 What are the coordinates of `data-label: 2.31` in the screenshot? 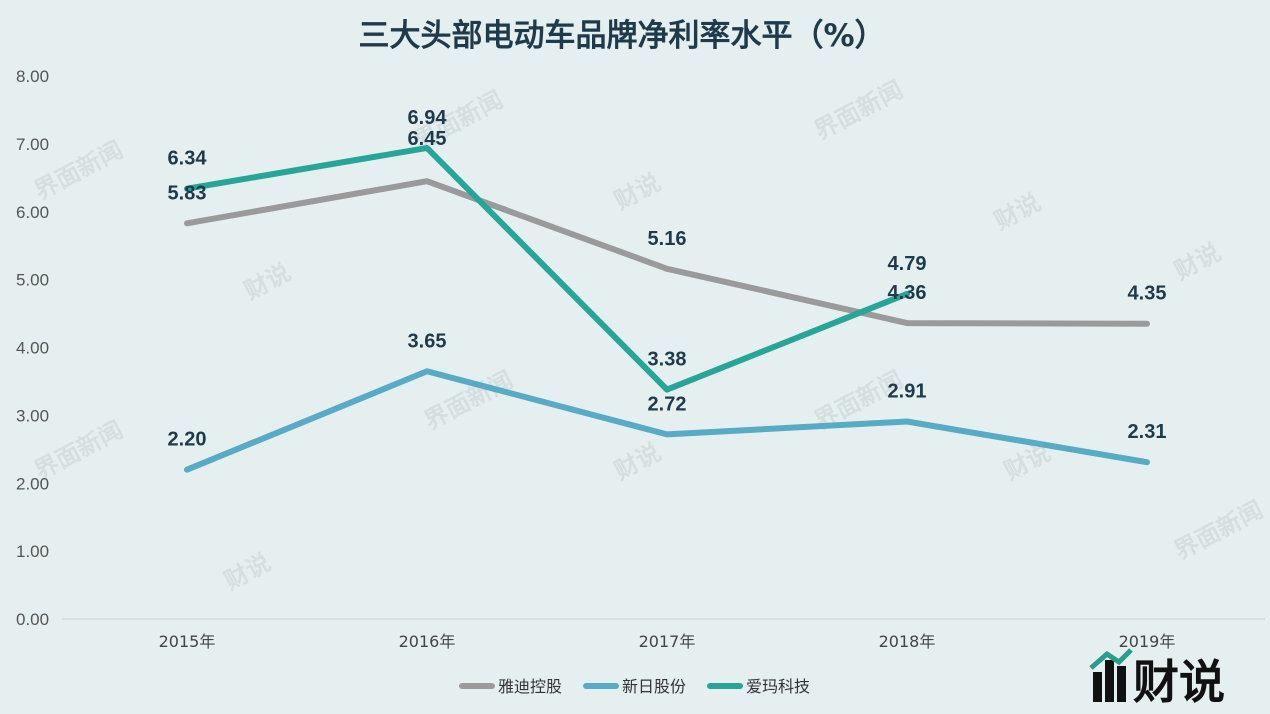 It's located at (1147, 432).